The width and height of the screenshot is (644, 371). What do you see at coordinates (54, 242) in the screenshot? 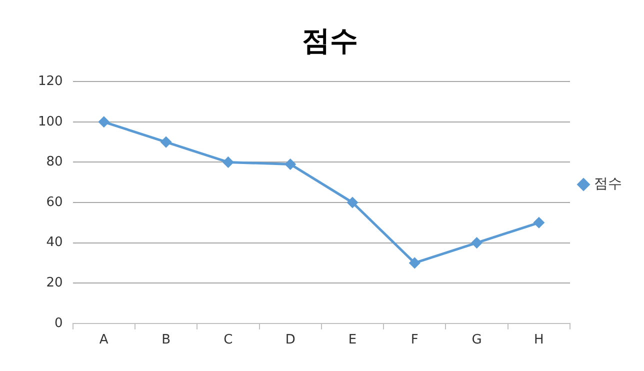
I see `y-tick-label: 40` at bounding box center [54, 242].